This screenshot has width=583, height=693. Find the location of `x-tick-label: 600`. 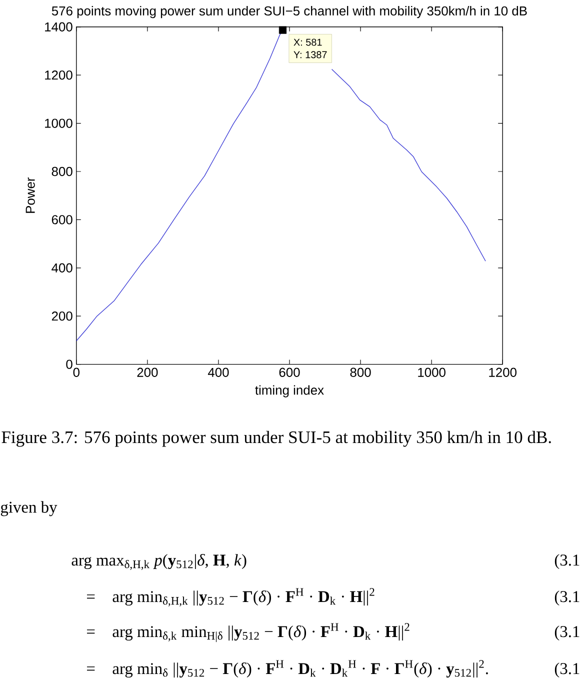

x-tick-label: 600 is located at coordinates (289, 372).